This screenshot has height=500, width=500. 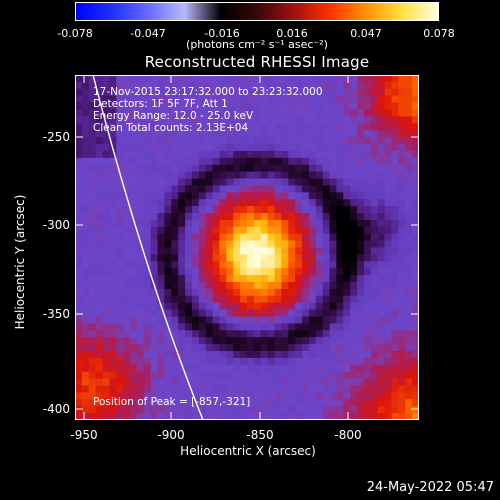 What do you see at coordinates (172, 402) in the screenshot?
I see `peak-position-label: Position of Peak = [-857,-321]` at bounding box center [172, 402].